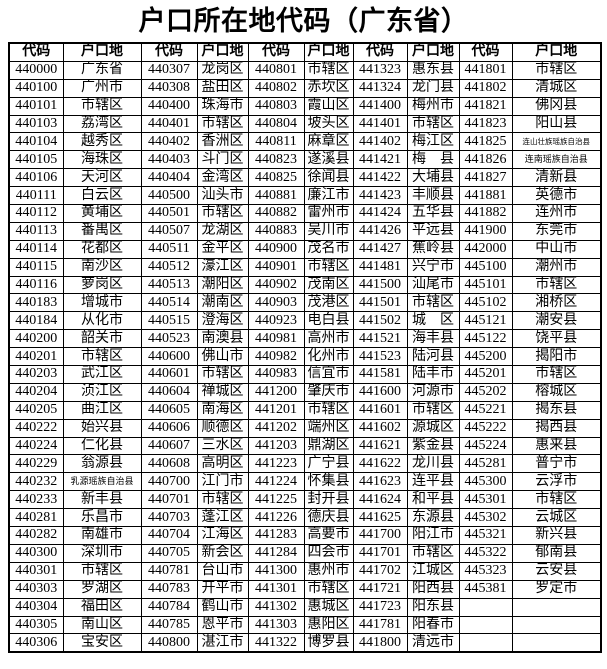 The width and height of the screenshot is (607, 669). Describe the element at coordinates (36, 589) in the screenshot. I see `code-cell: 440303` at that location.